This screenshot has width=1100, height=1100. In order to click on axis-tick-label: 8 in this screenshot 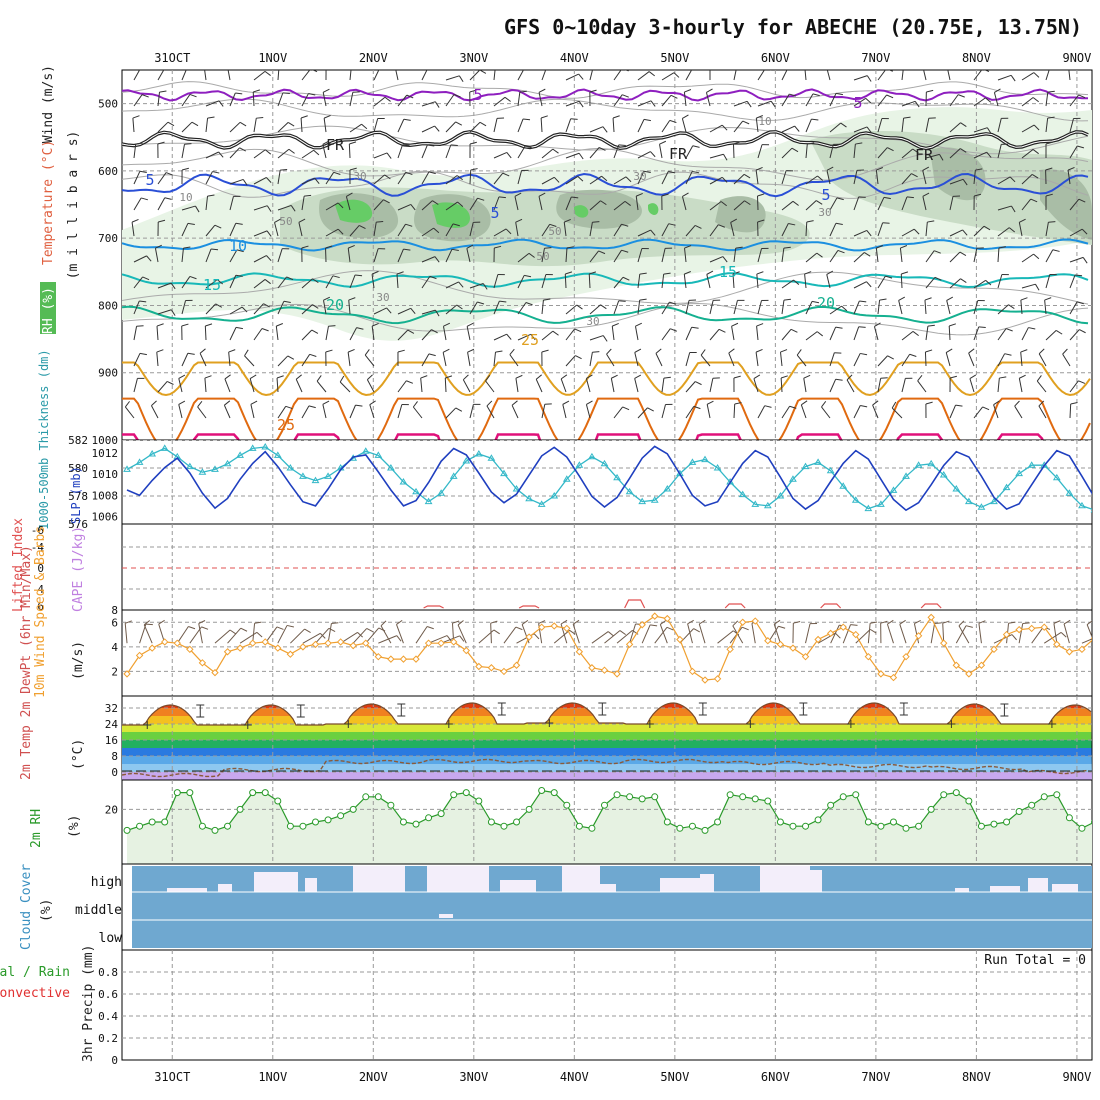, I will do `click(114, 756)`.